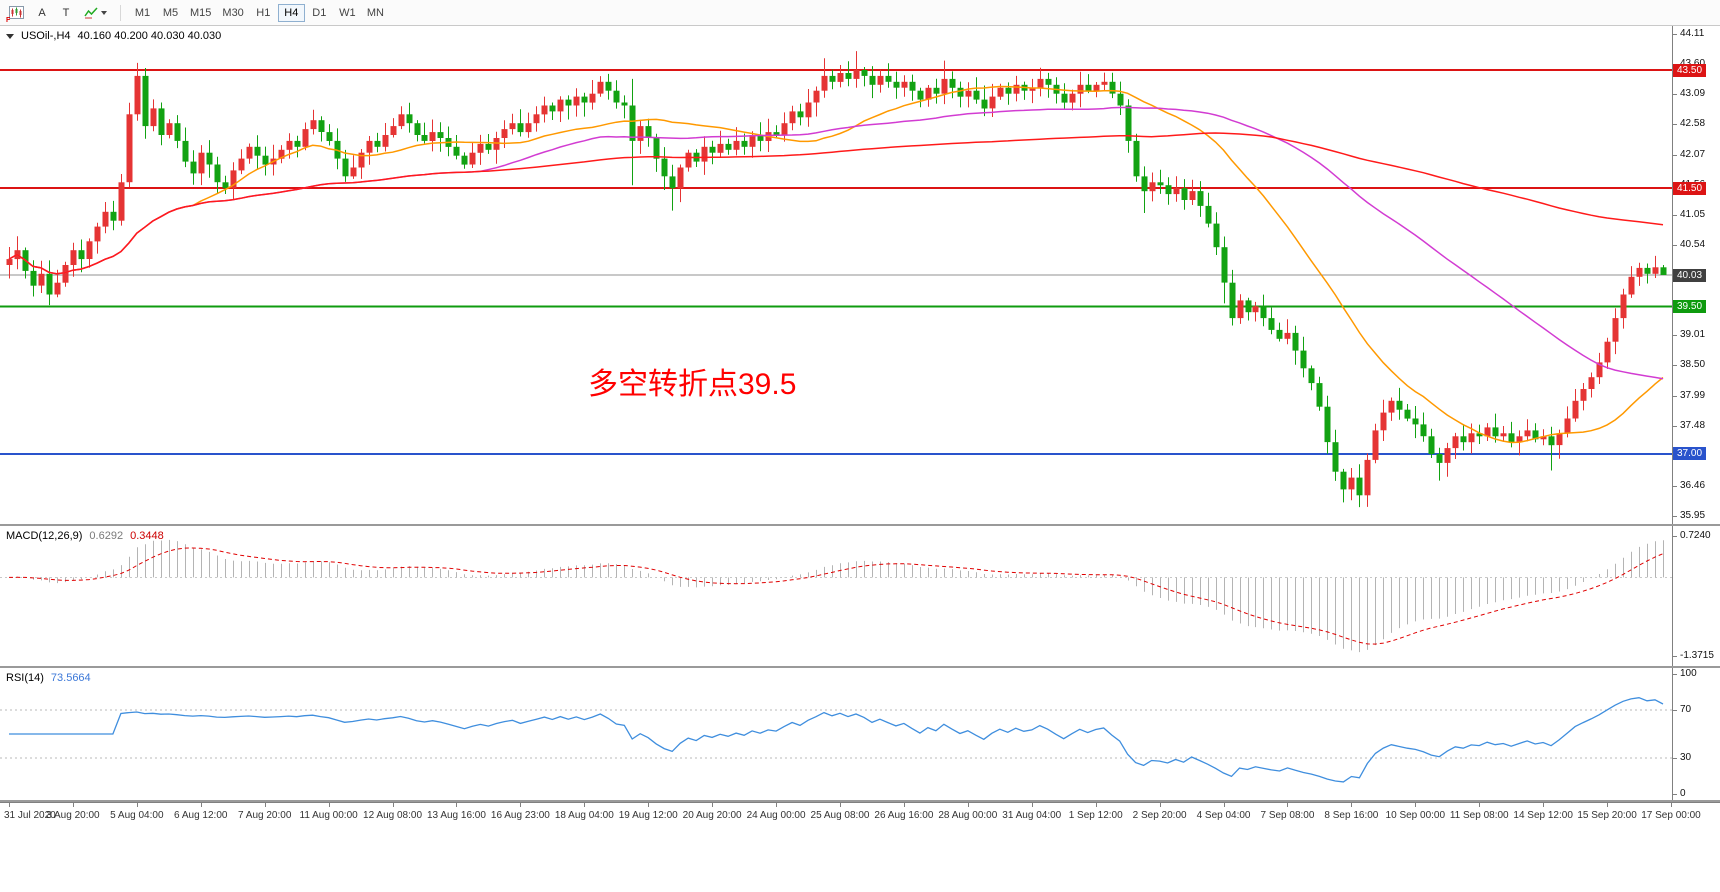  I want to click on time-axis-label: 15 Sep 20:00, so click(1607, 815).